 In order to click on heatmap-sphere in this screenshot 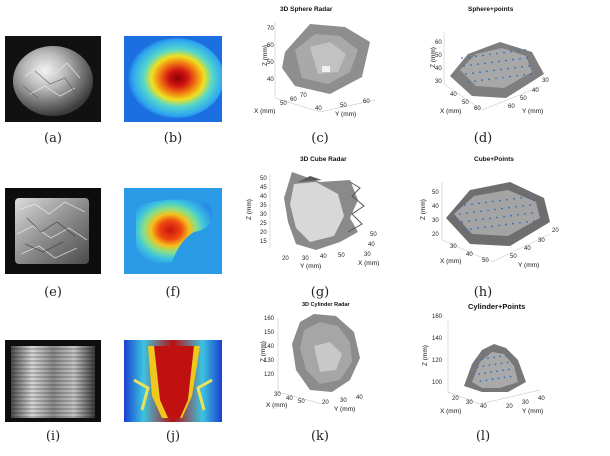, I will do `click(174, 79)`.